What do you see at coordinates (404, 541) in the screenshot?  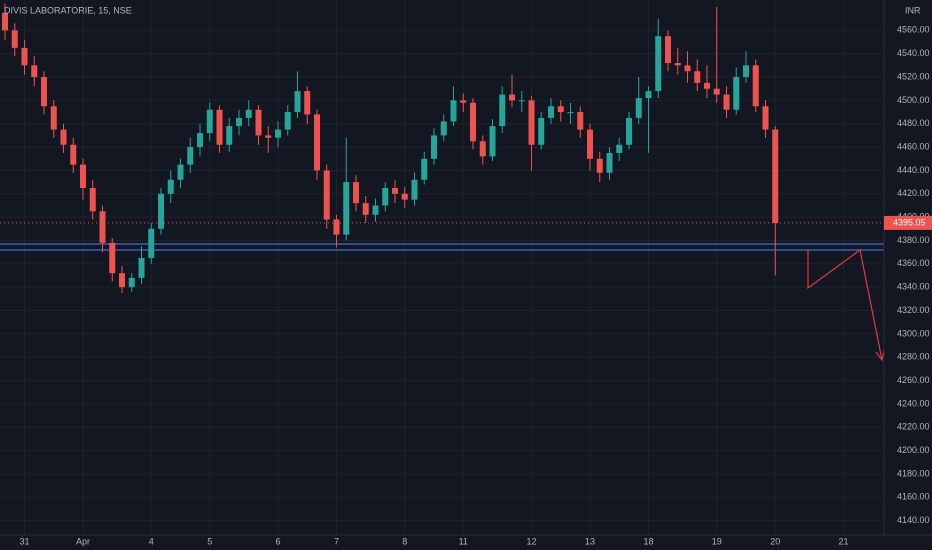 I see `x-tick-label: 8` at bounding box center [404, 541].